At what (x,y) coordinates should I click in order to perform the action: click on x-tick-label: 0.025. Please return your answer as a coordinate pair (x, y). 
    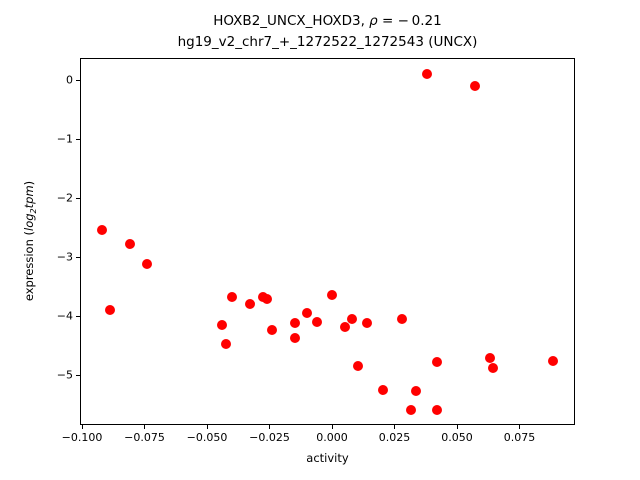
    Looking at the image, I should click on (394, 437).